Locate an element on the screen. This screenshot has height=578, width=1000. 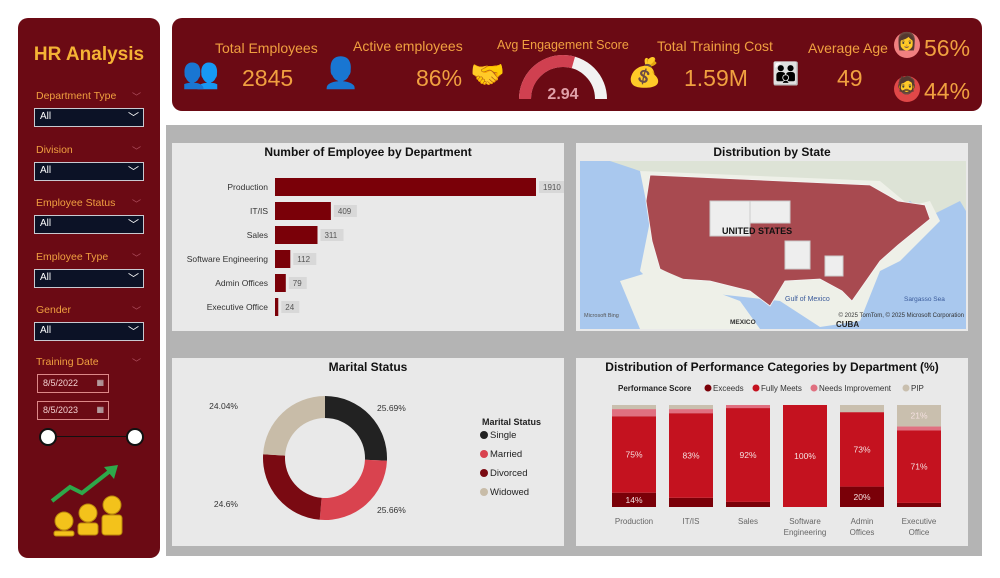
slice-label: 25.66% is located at coordinates (391, 510).